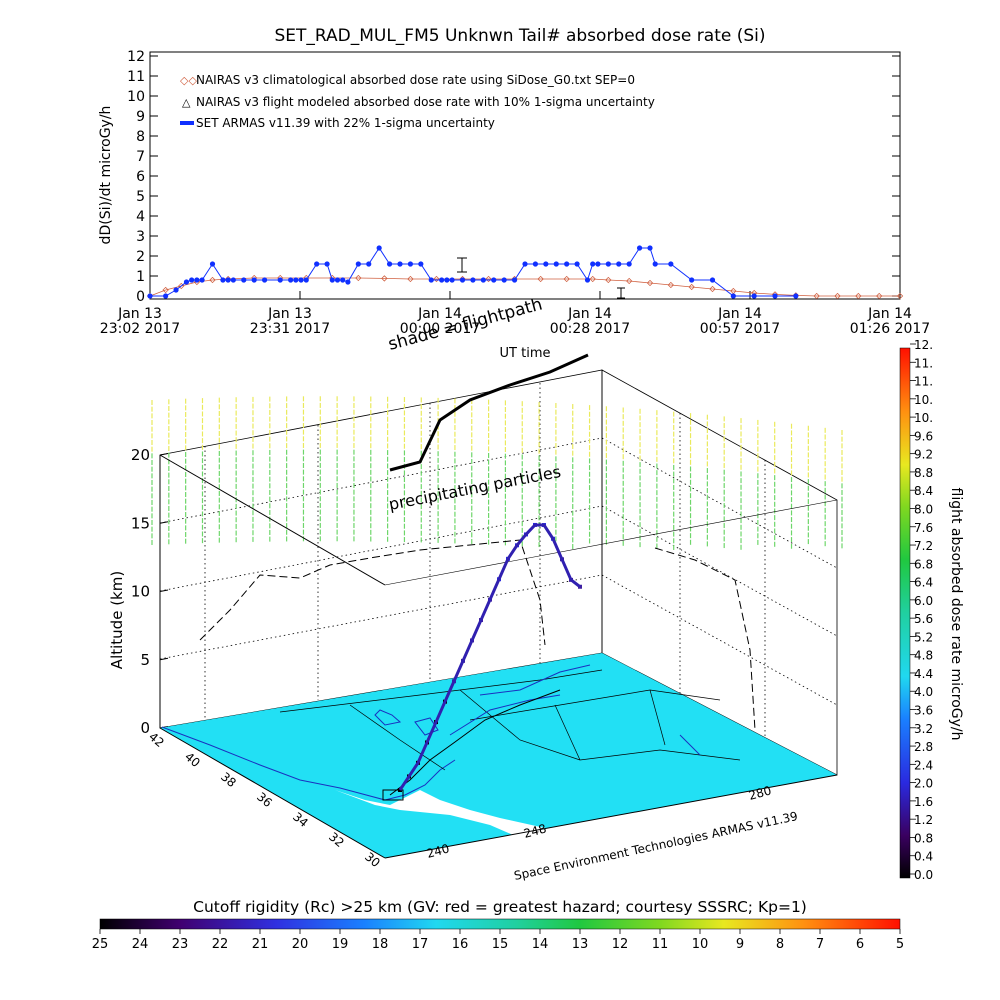 The image size is (1000, 1000). I want to click on bottom-colorbar-tick-label: 6, so click(860, 944).